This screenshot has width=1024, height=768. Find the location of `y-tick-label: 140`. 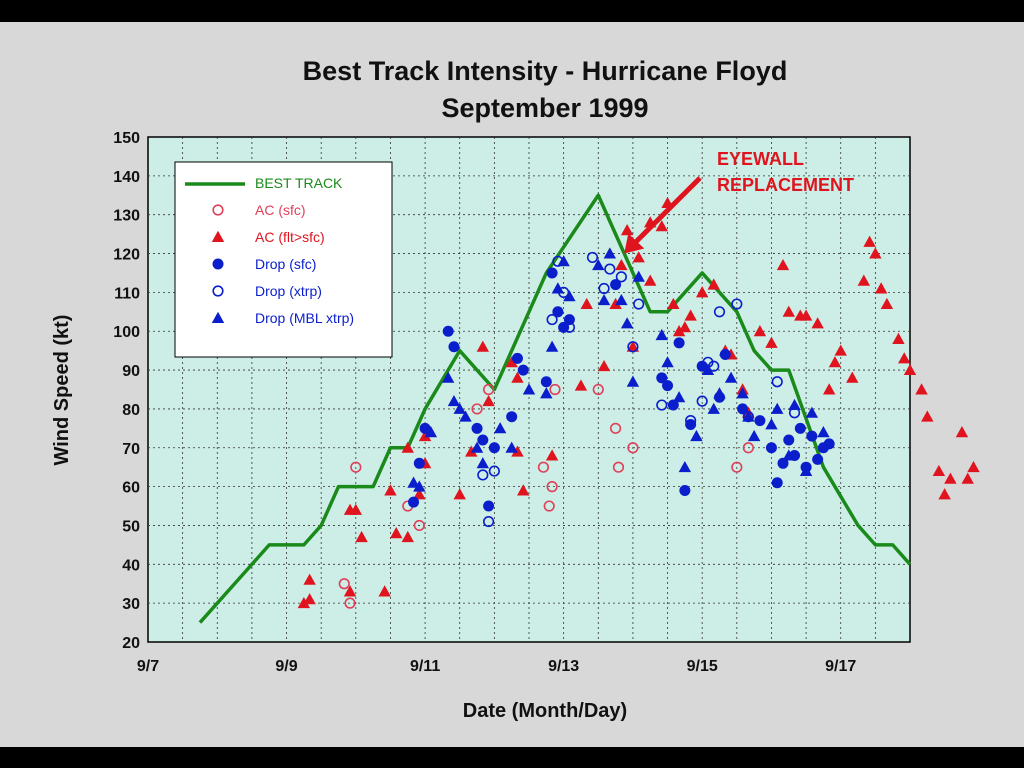

y-tick-label: 140 is located at coordinates (126, 177).